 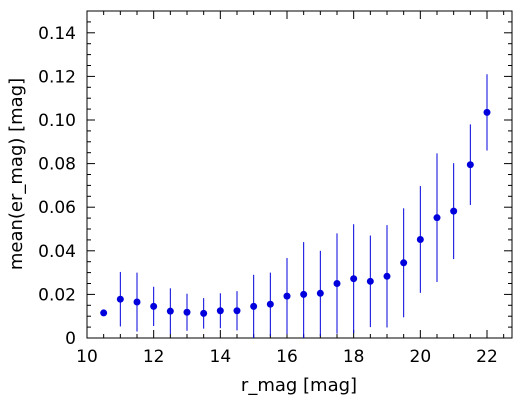 I want to click on x-tick-label: 22, so click(x=487, y=357).